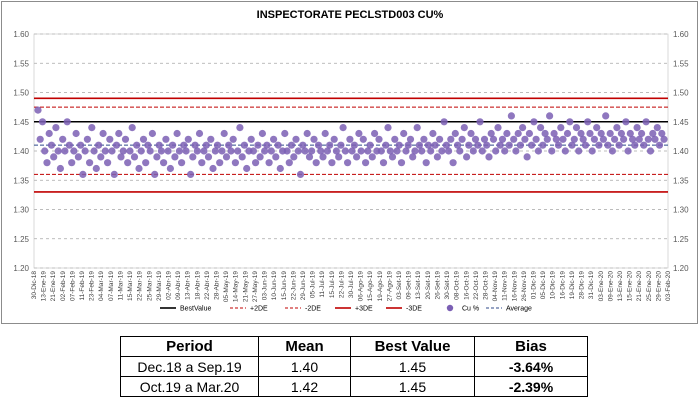 This screenshot has height=400, width=700. Describe the element at coordinates (313, 284) in the screenshot. I see `x-tick-label: 05-Jul-19` at that location.